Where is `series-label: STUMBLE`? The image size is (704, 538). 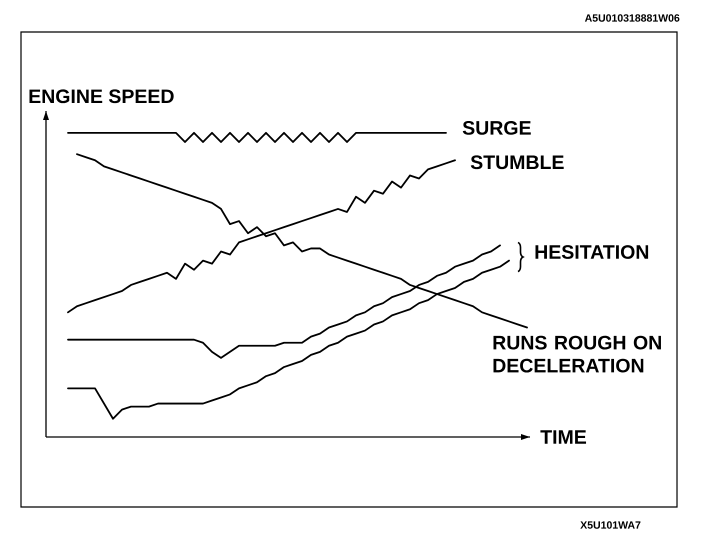
series-label: STUMBLE is located at coordinates (517, 162).